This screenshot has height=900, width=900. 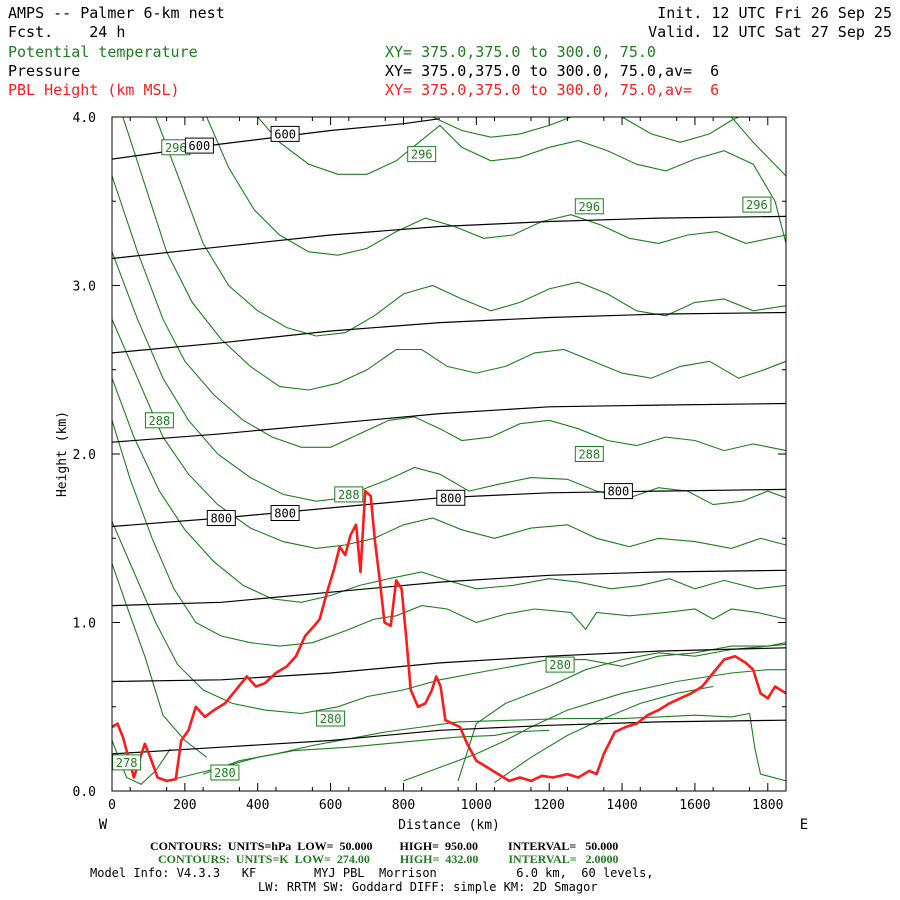 What do you see at coordinates (84, 118) in the screenshot?
I see `y-tick-label: 4.0` at bounding box center [84, 118].